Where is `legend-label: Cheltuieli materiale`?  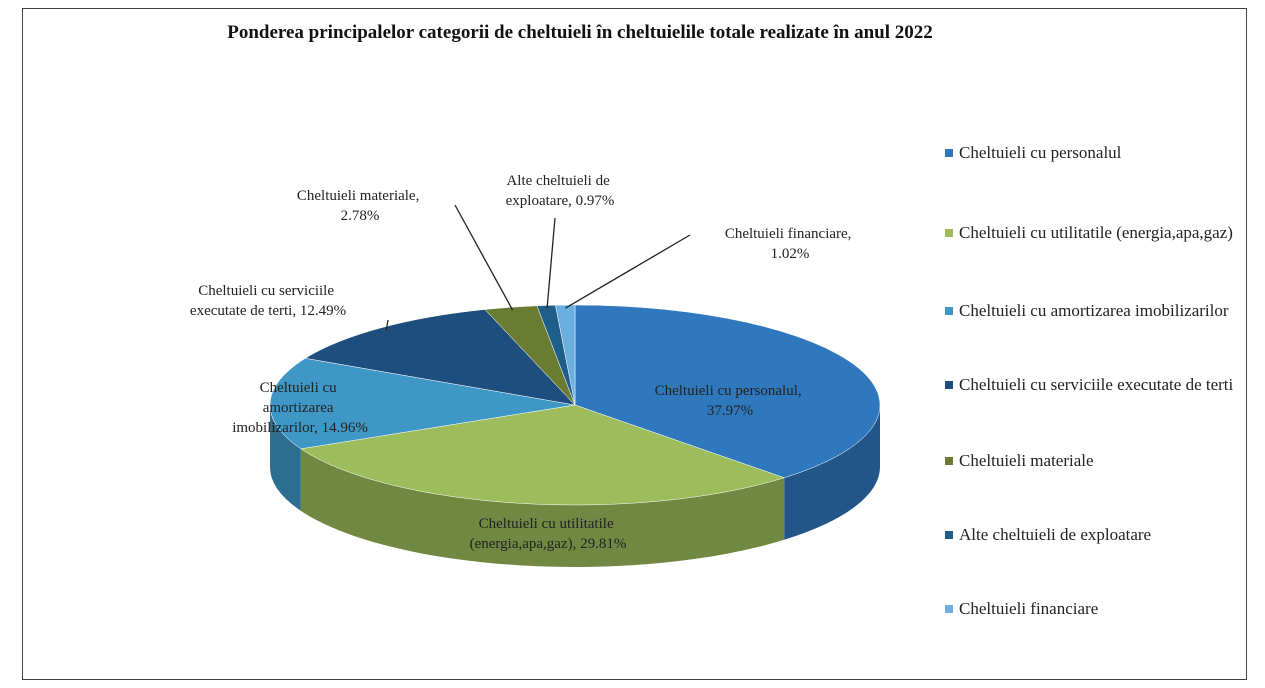
legend-label: Cheltuieli materiale is located at coordinates (1026, 460).